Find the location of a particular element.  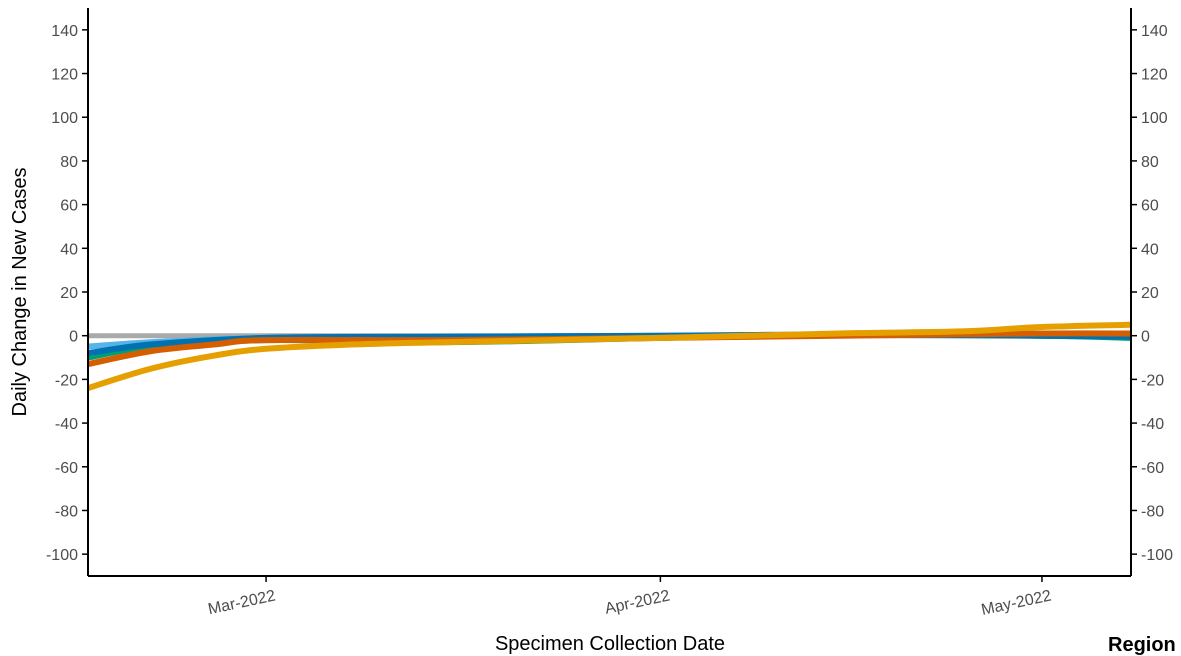

y-tick-label-left: 40 is located at coordinates (69, 249).